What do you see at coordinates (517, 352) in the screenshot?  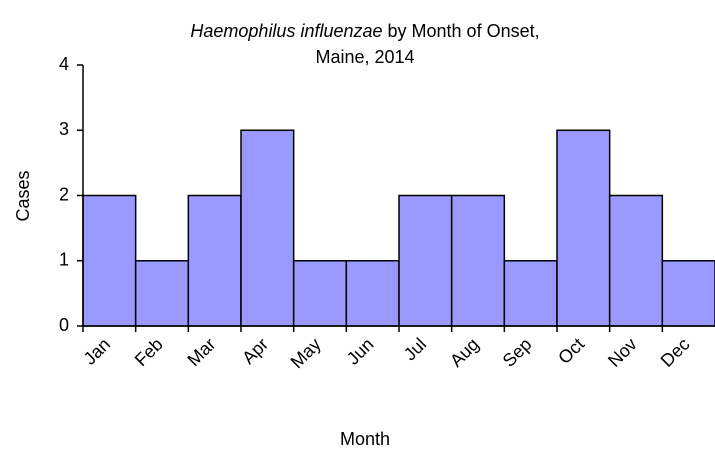 I see `x-tick-label: Sep` at bounding box center [517, 352].